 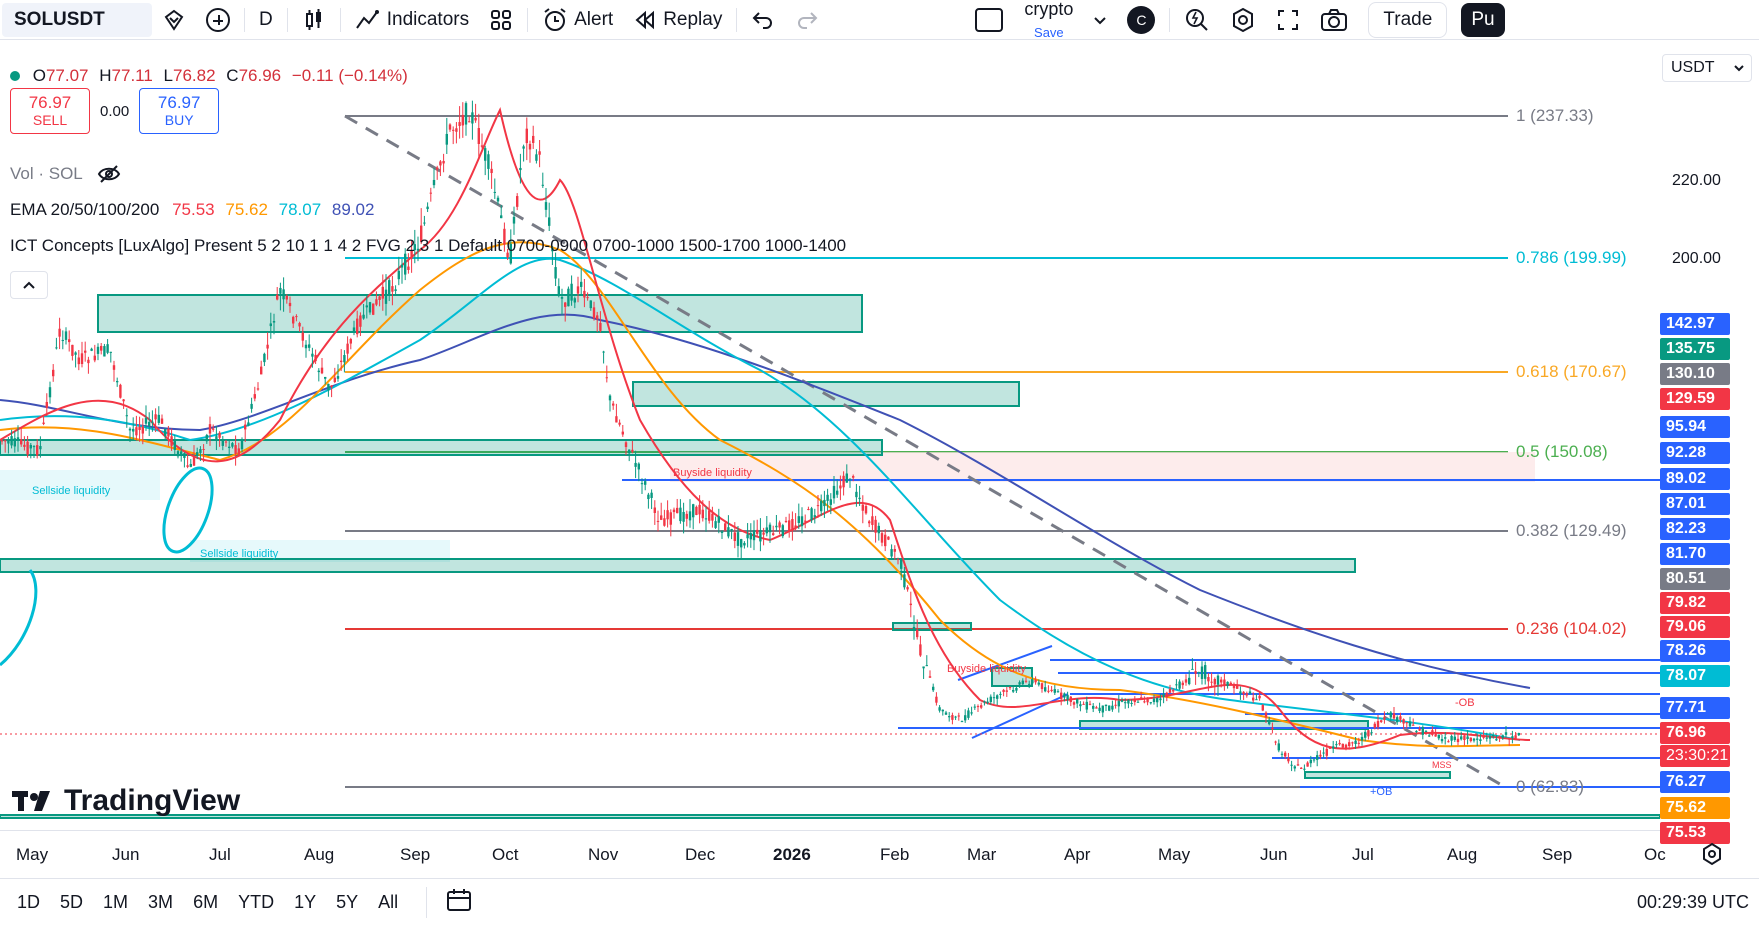 I want to click on range-button: 5D, so click(x=72, y=901).